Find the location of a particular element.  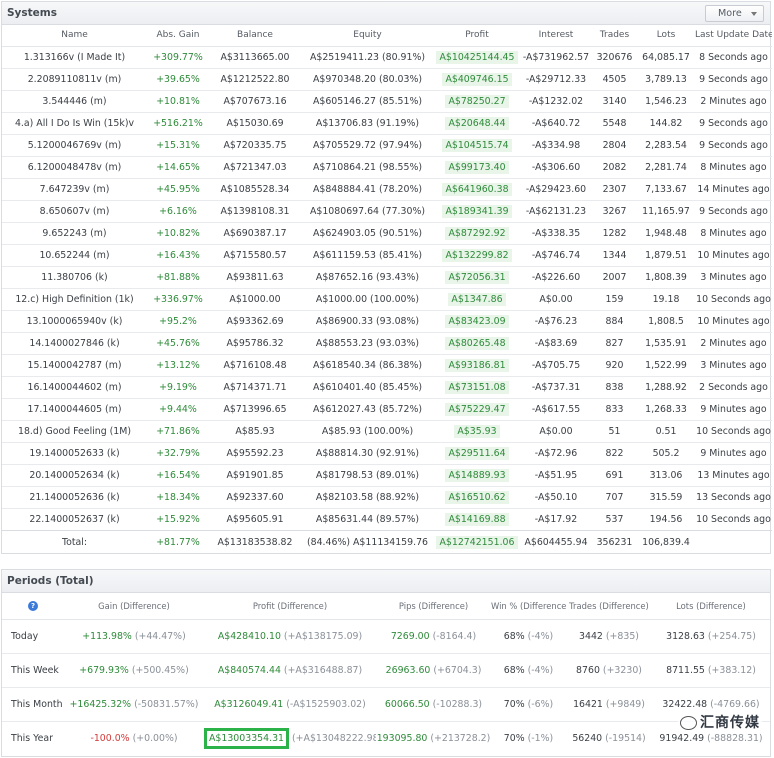

cell-trades: 884 is located at coordinates (614, 320).